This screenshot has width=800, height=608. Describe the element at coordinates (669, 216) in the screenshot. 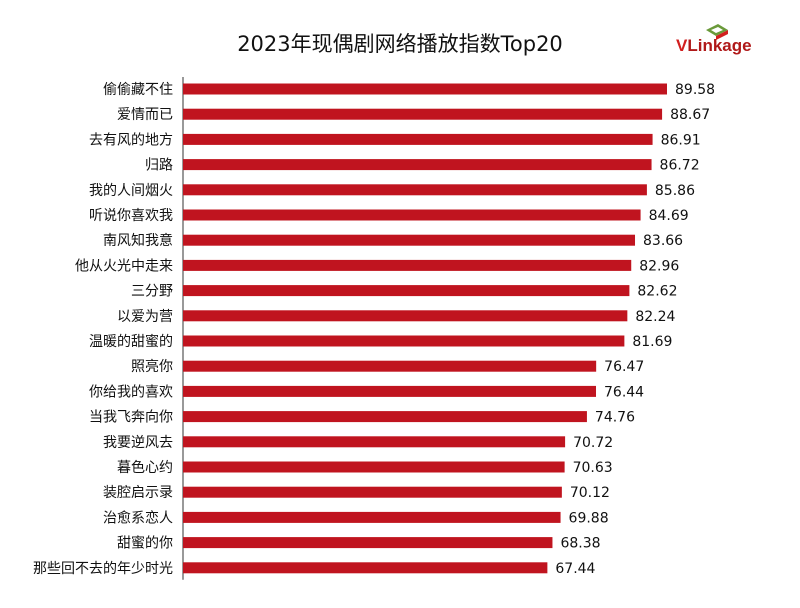

I see `data-label: 84.69` at that location.